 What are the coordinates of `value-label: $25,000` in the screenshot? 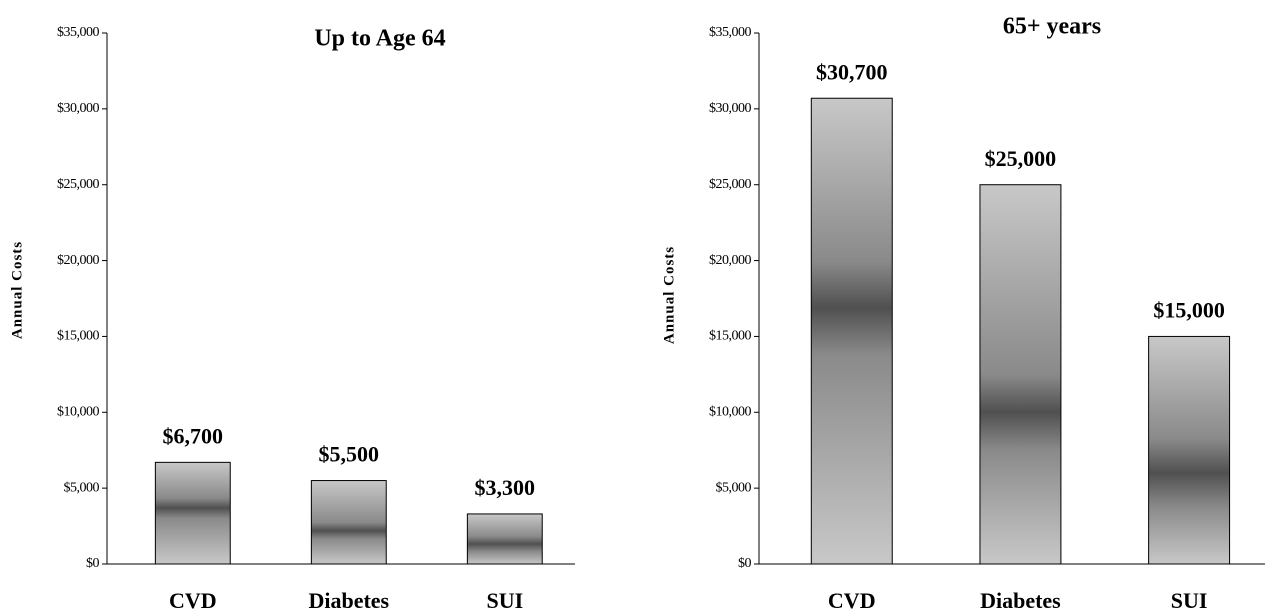 It's located at (1021, 158).